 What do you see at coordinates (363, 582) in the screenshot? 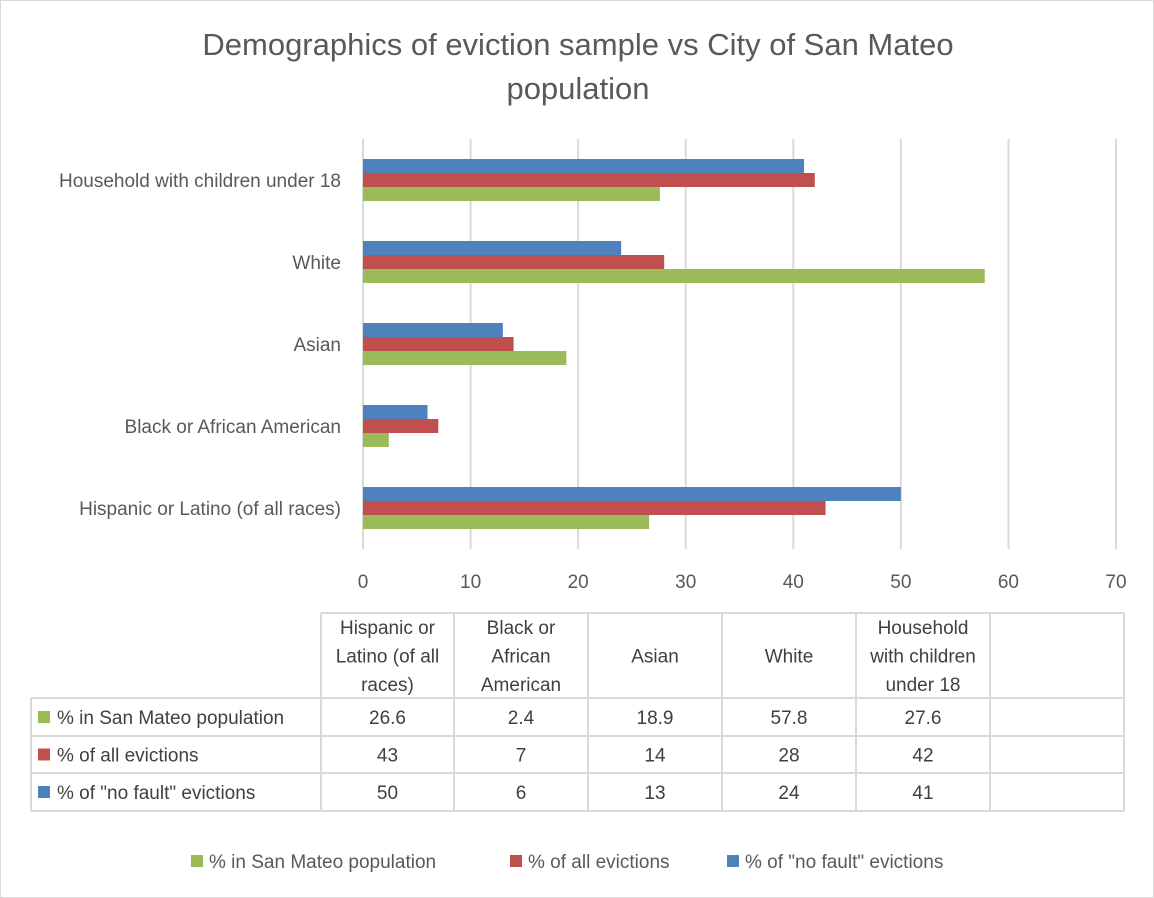
I see `x-tick-label: 0` at bounding box center [363, 582].